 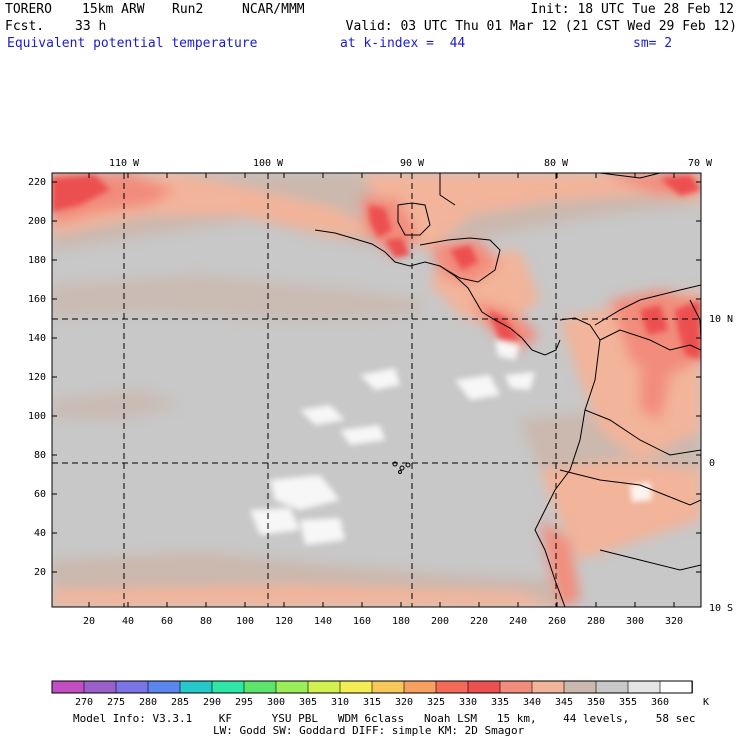 What do you see at coordinates (273, 9) in the screenshot?
I see `organization-label: NCAR/MMM` at bounding box center [273, 9].